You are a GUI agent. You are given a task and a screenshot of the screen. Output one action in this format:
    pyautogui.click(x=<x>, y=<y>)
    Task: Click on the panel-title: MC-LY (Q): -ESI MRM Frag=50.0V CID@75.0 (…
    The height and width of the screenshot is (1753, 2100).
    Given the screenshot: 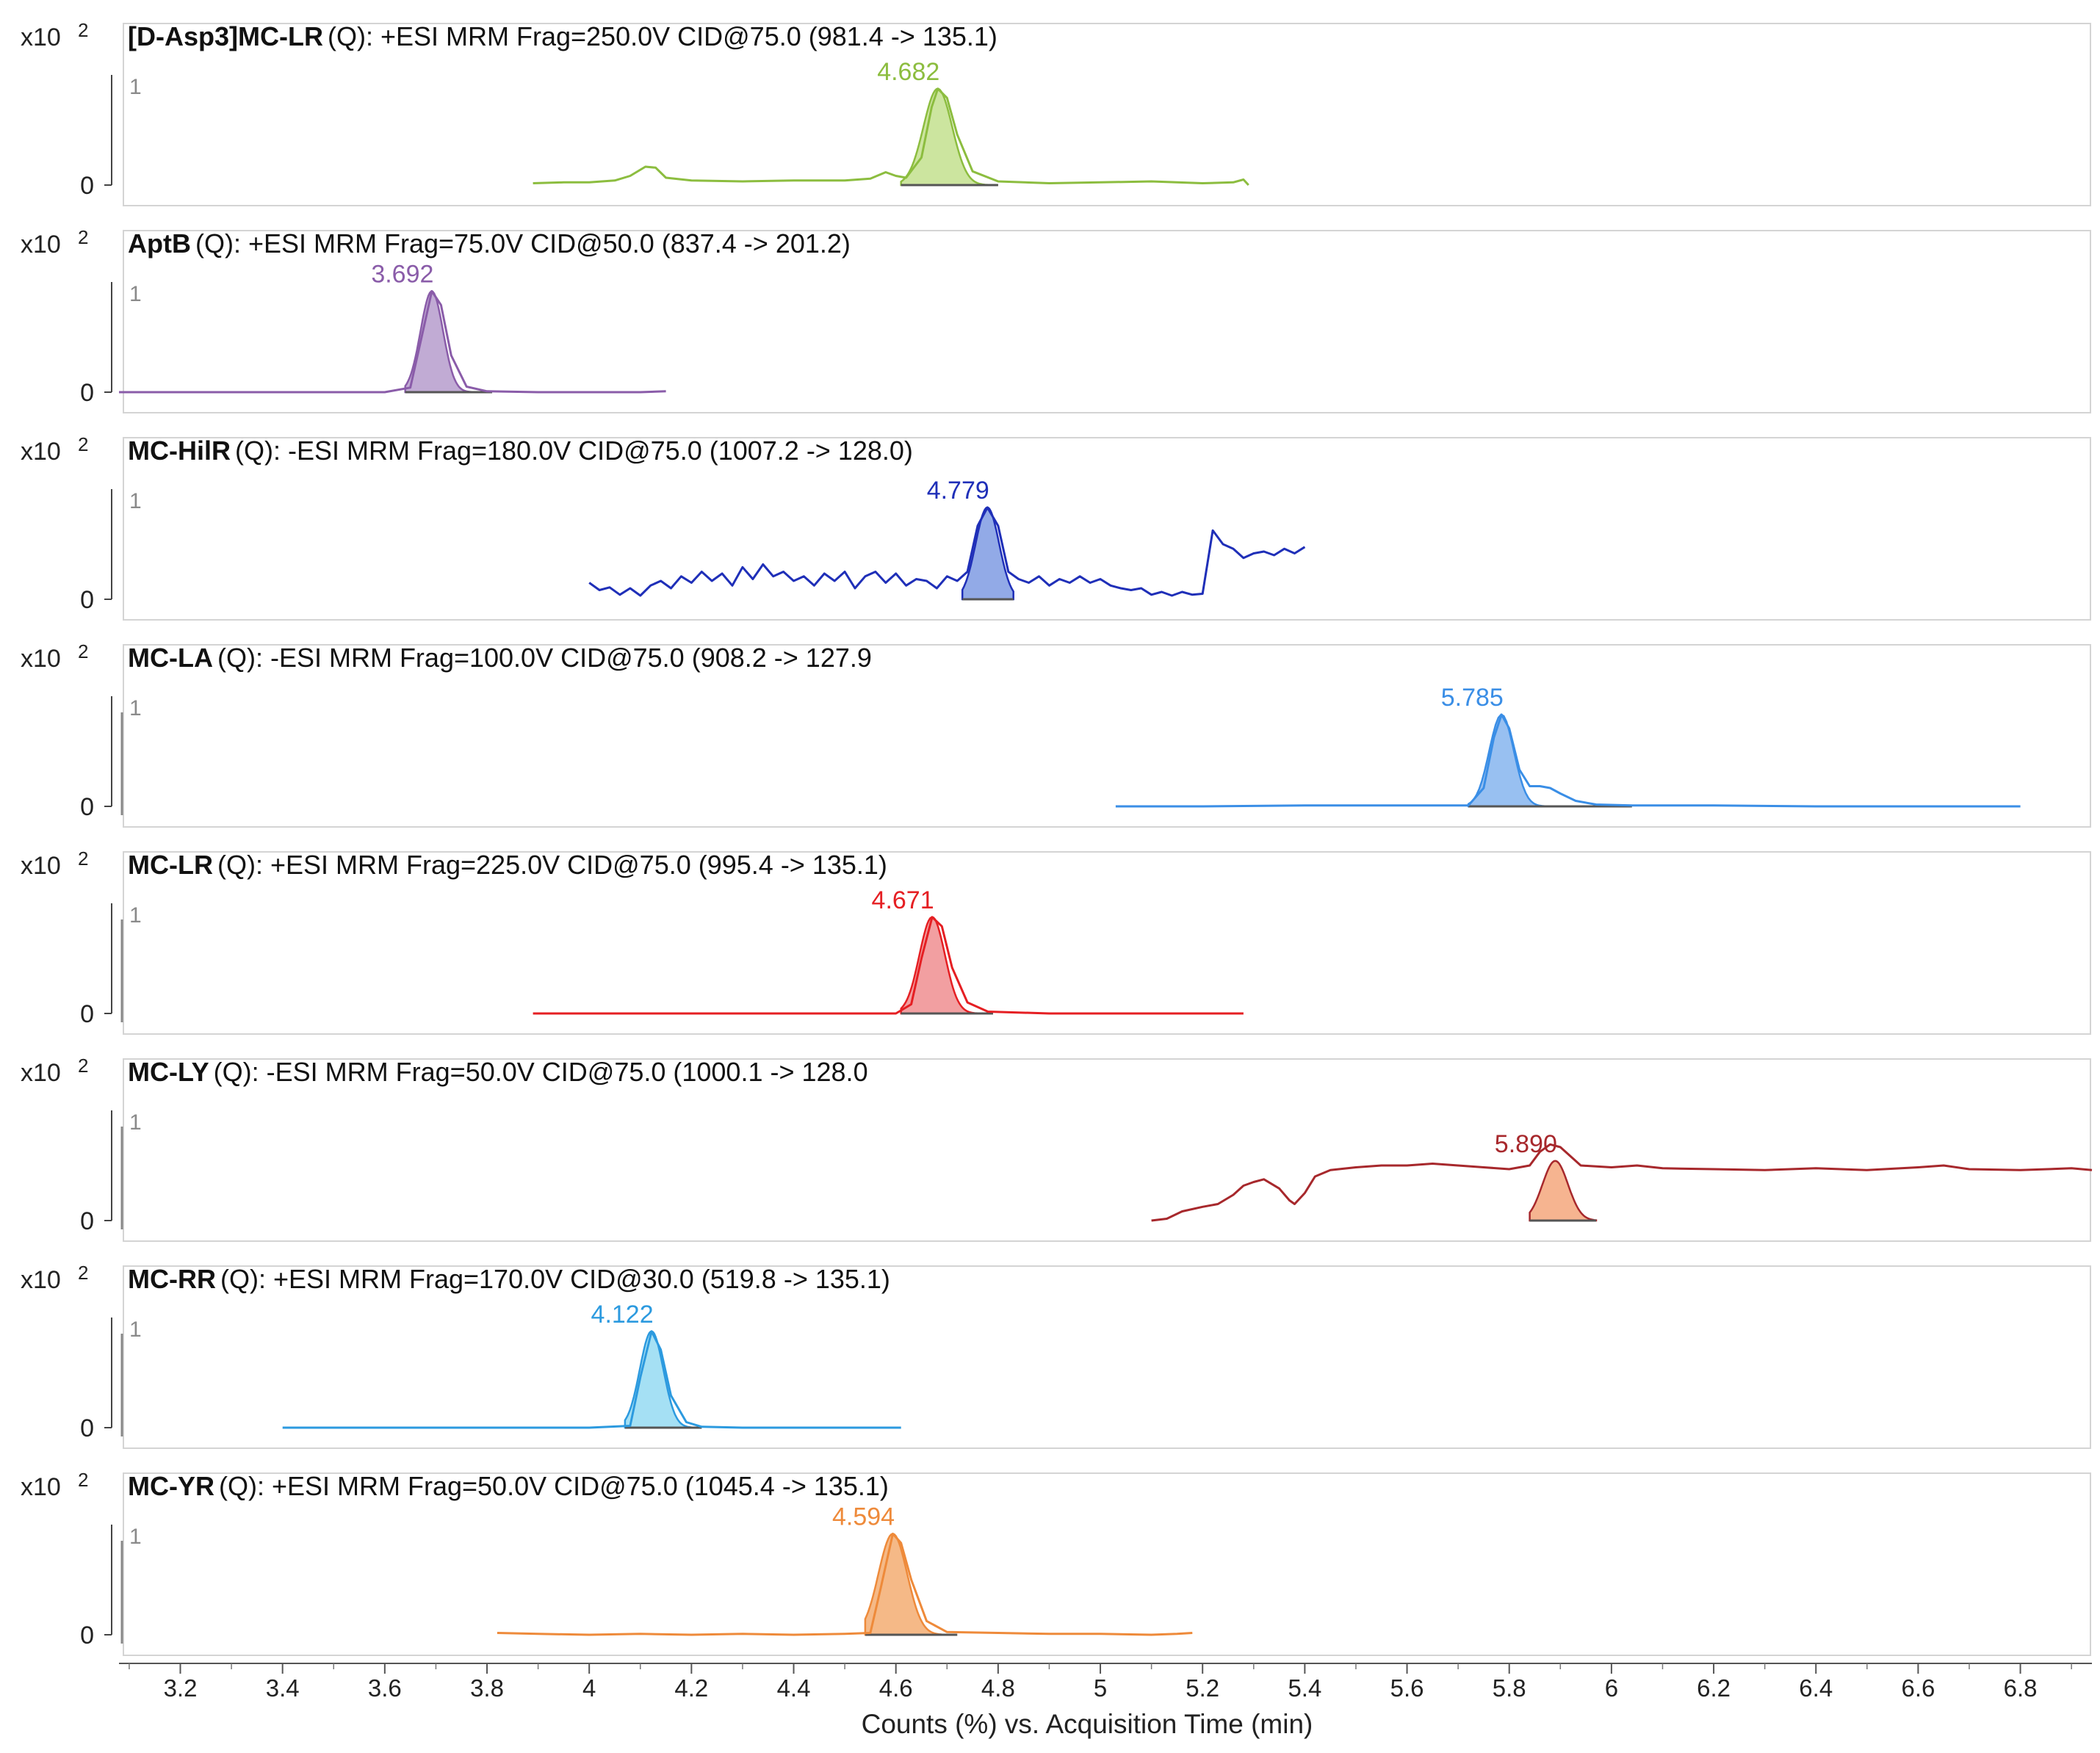 What is the action you would take?
    pyautogui.click(x=498, y=1072)
    